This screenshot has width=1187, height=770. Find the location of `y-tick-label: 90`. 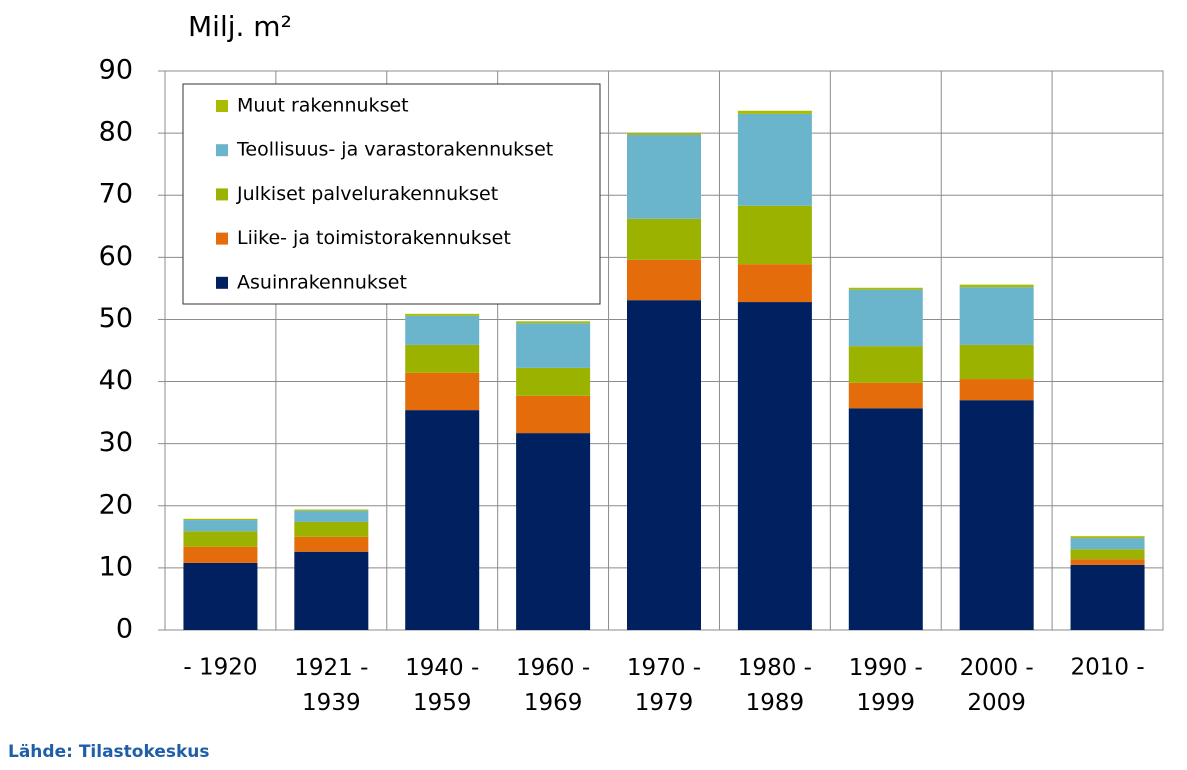

y-tick-label: 90 is located at coordinates (116, 70).